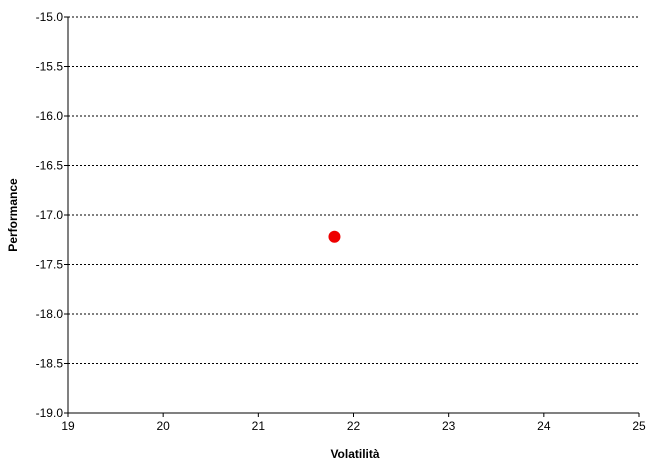 The image size is (648, 462). Describe the element at coordinates (639, 426) in the screenshot. I see `x-tick-label-6: 25` at that location.